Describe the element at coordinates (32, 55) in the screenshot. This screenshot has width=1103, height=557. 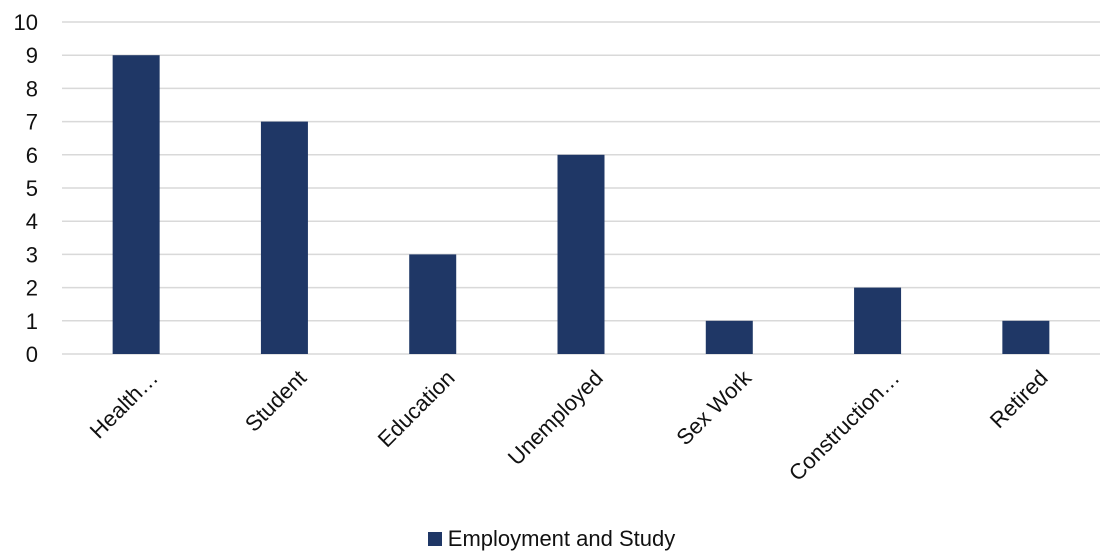
I see `y-tick-label: 9` at that location.